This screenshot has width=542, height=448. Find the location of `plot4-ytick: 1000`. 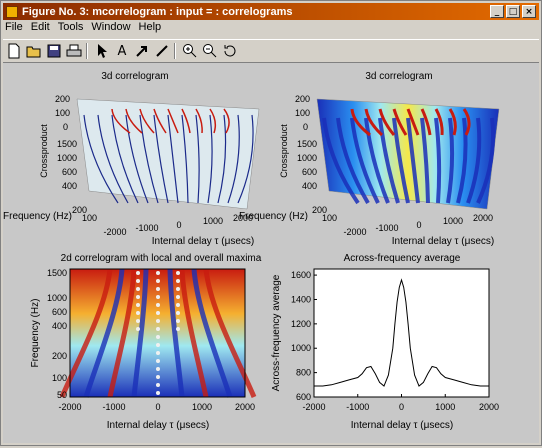

plot4-ytick: 1000 is located at coordinates (301, 348).